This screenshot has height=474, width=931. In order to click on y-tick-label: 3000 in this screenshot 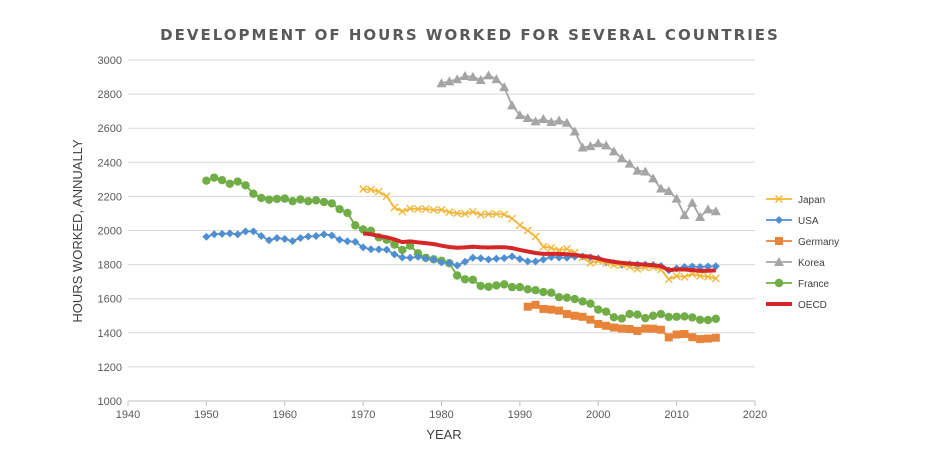, I will do `click(110, 61)`.